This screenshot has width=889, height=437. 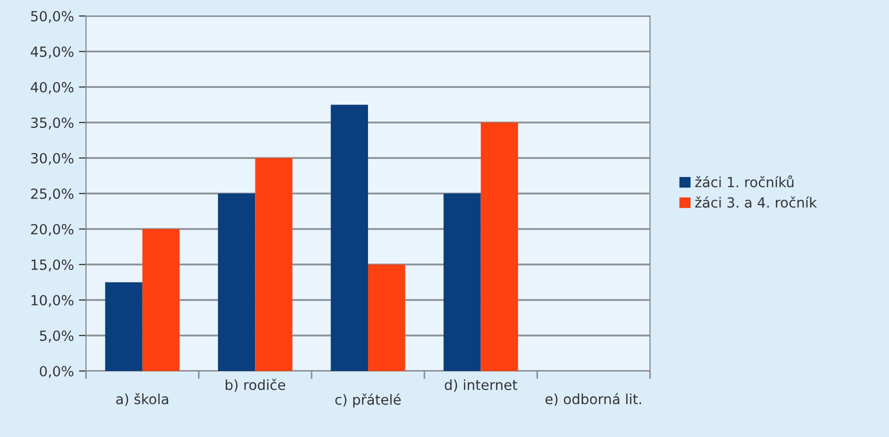 What do you see at coordinates (53, 300) in the screenshot?
I see `y-tick-label: 10,0%` at bounding box center [53, 300].